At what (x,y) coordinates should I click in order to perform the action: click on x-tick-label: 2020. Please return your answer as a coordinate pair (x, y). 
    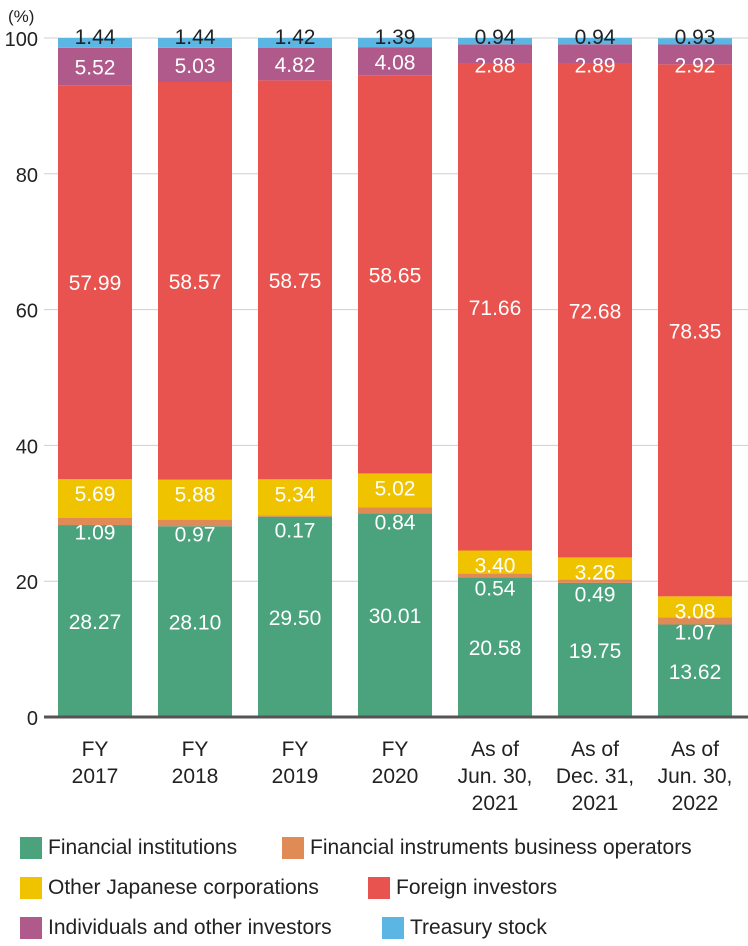
    Looking at the image, I should click on (395, 776).